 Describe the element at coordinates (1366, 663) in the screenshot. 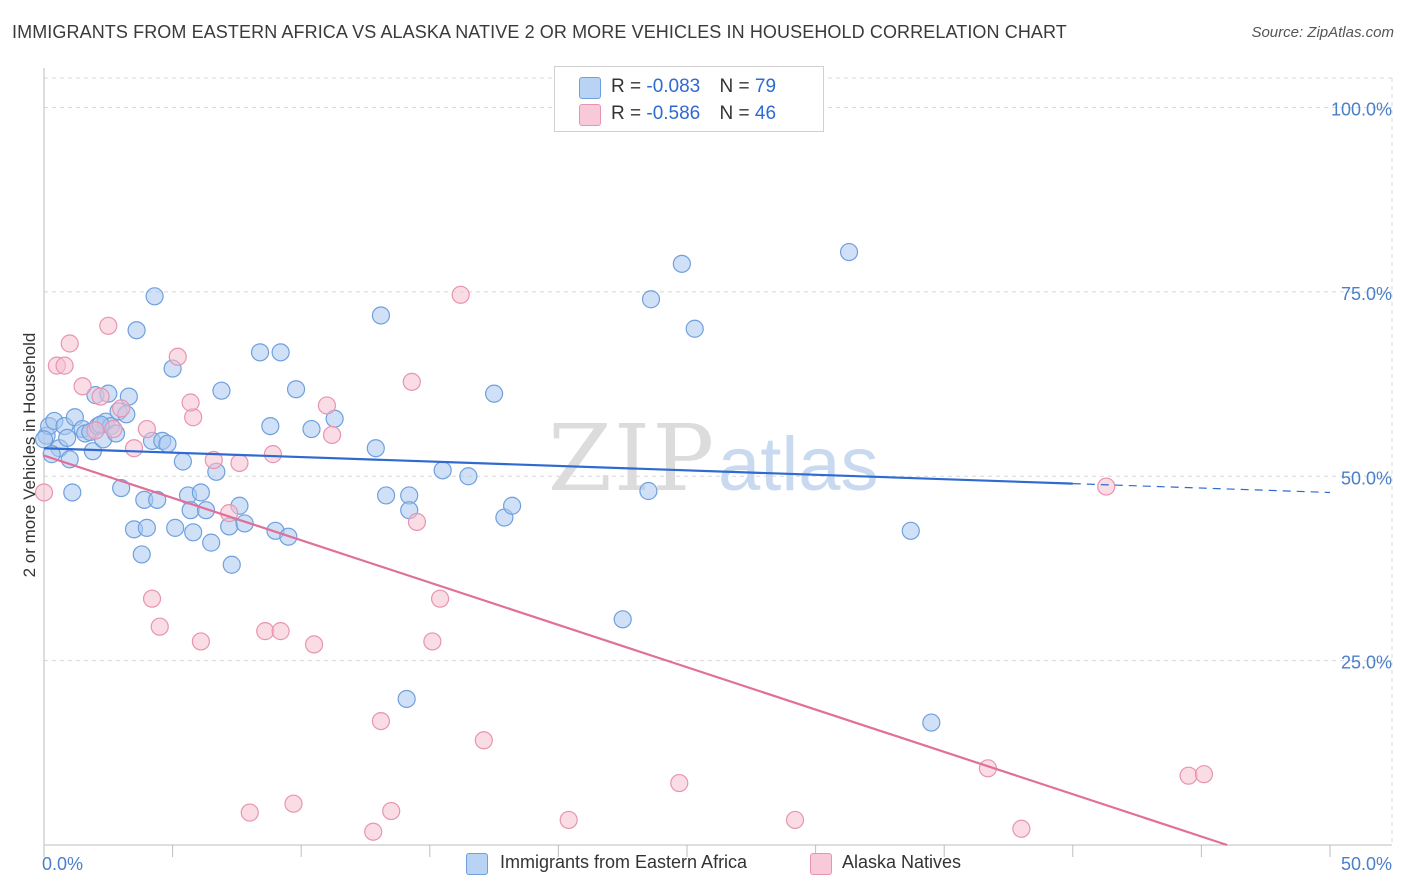

I see `y-tick-label: 25.0%` at that location.